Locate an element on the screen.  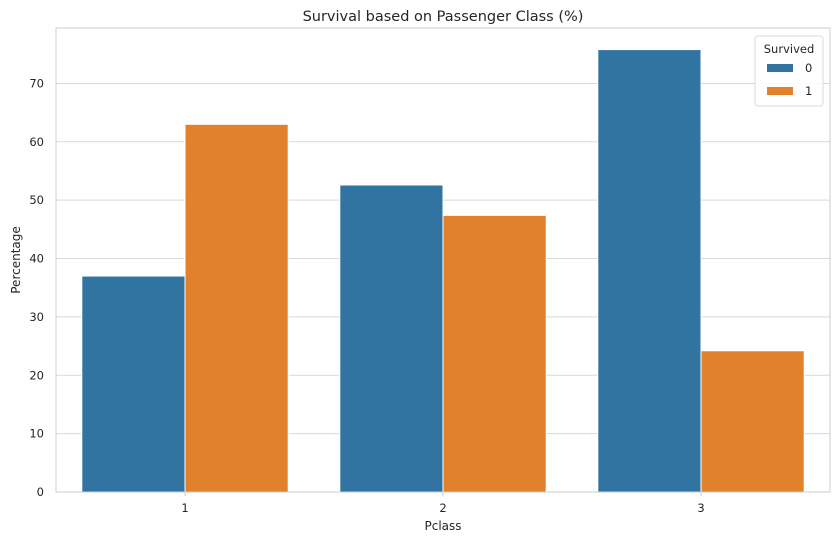
y-tick-label: 30 is located at coordinates (36, 317).